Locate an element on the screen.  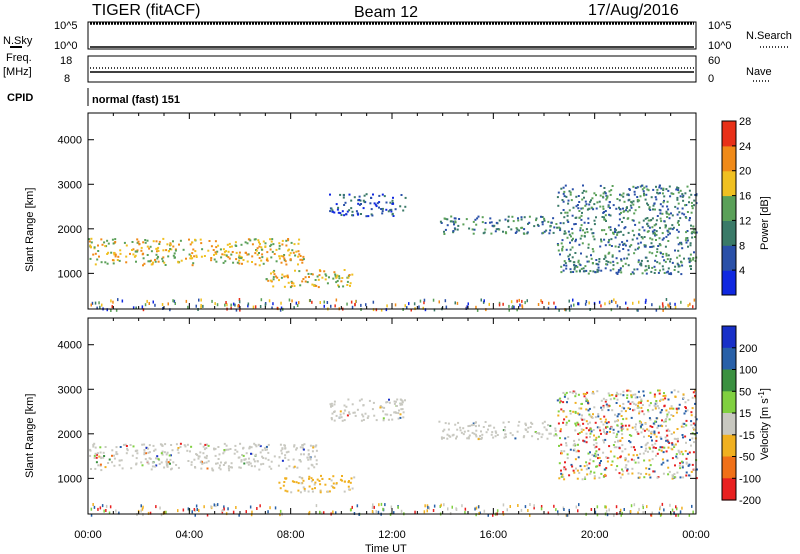
freq-right-tick-high: 60 is located at coordinates (714, 61).